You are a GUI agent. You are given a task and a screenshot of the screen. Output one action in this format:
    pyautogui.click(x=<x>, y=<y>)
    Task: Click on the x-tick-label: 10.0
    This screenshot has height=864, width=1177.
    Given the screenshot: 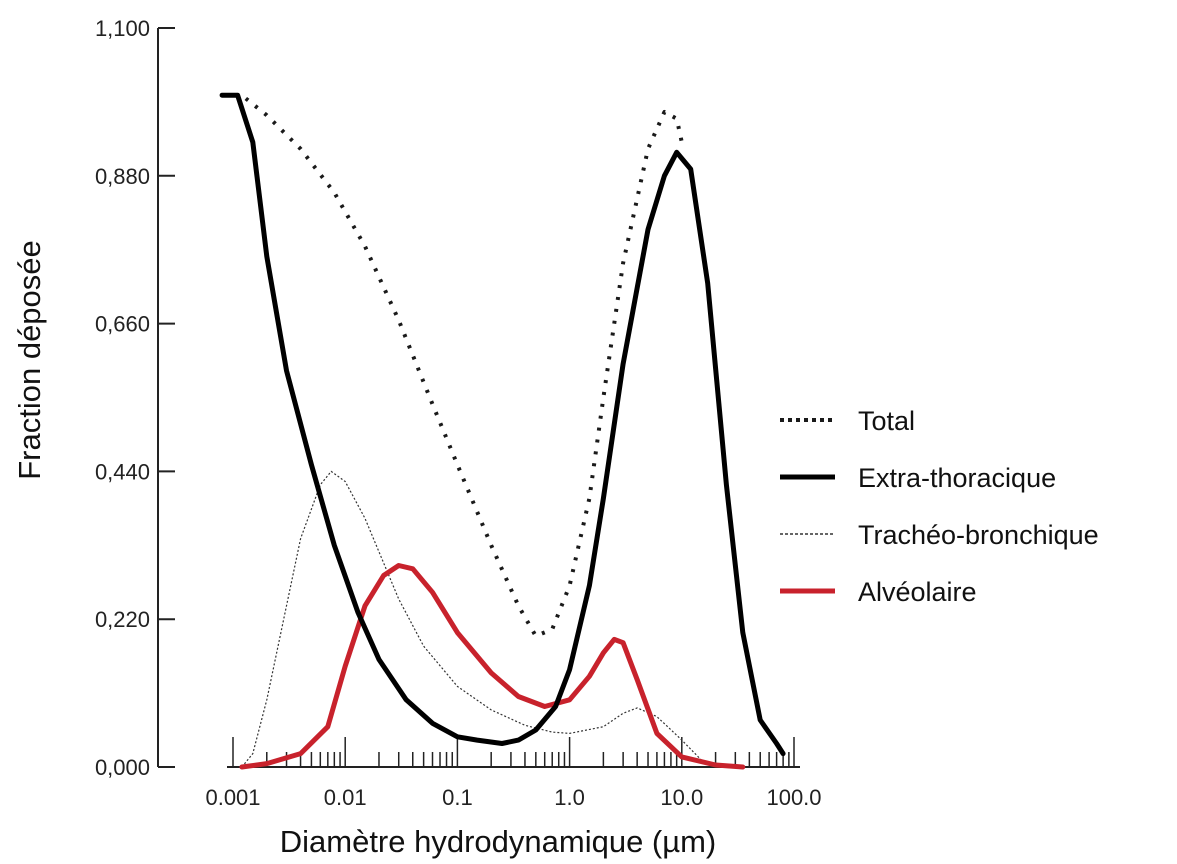 What is the action you would take?
    pyautogui.click(x=681, y=797)
    